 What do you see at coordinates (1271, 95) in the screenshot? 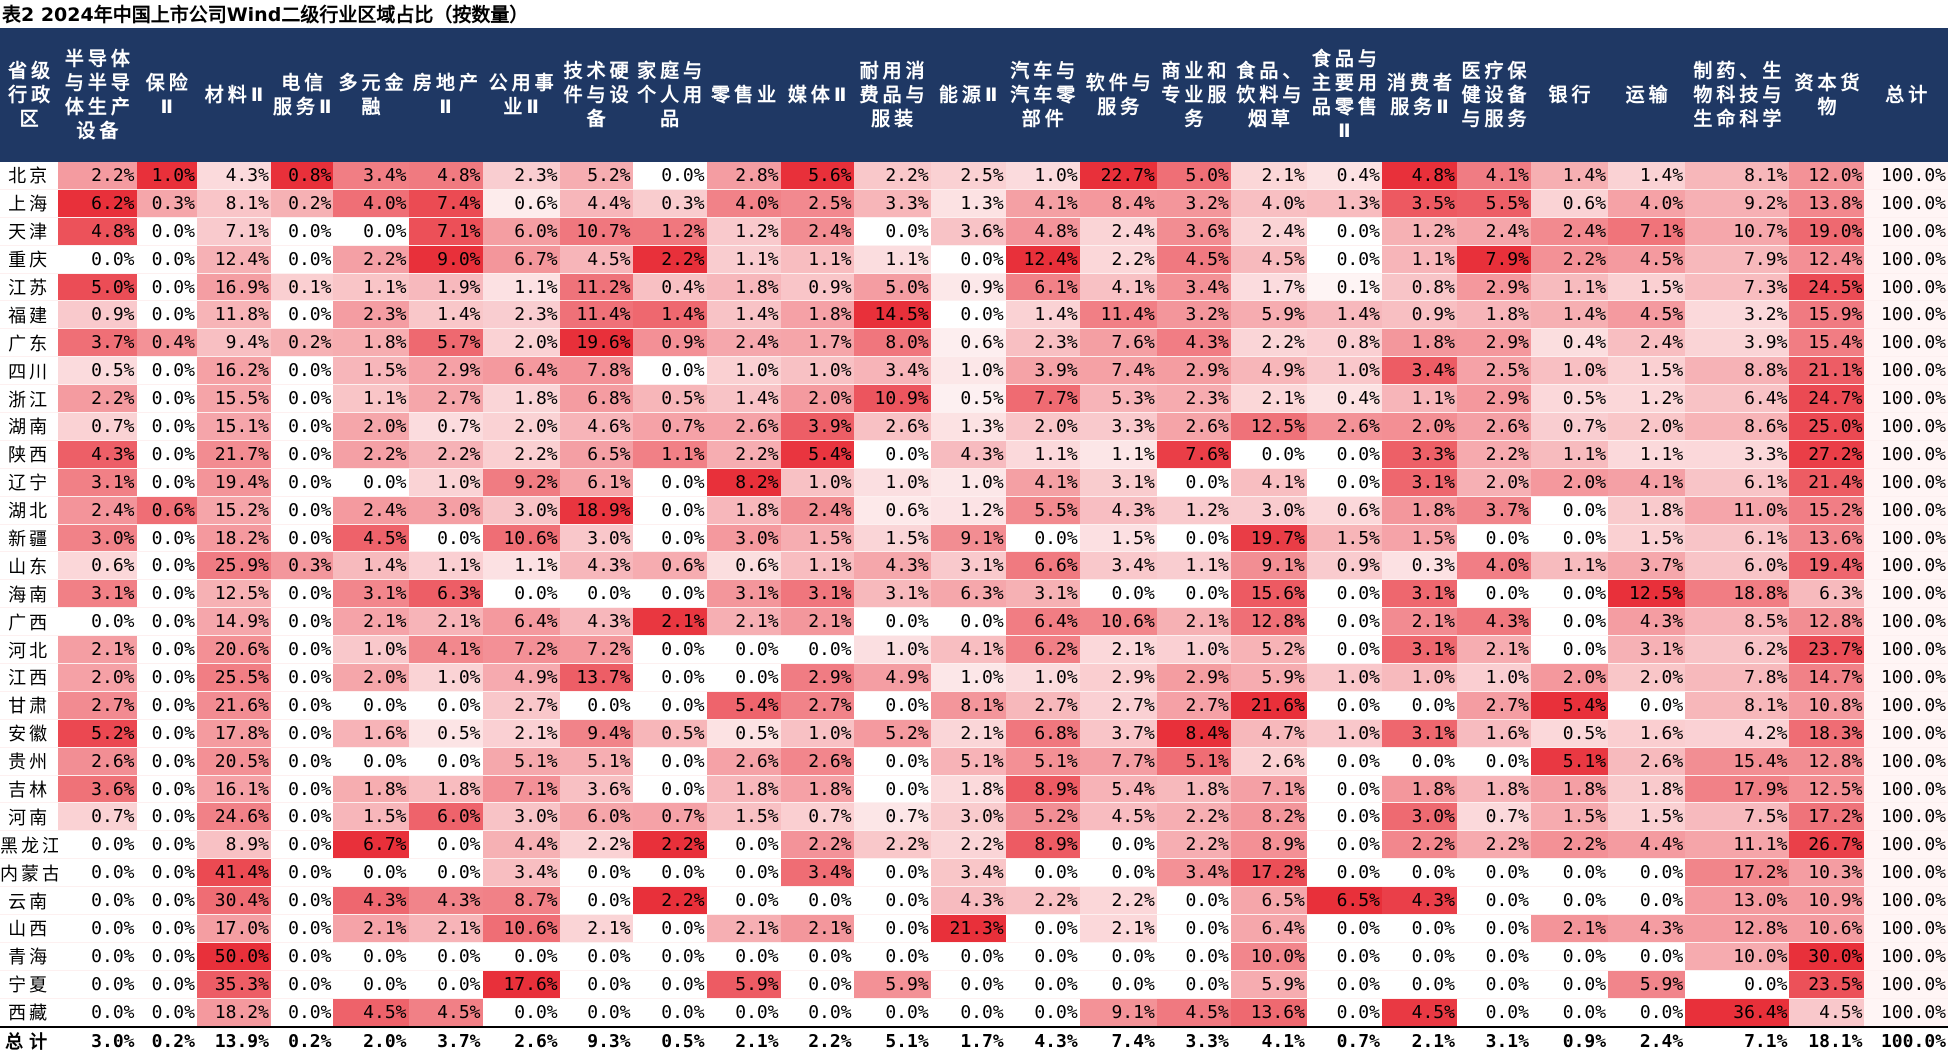
I see `column-header-label: 食品、饮料与烟草` at bounding box center [1271, 95].